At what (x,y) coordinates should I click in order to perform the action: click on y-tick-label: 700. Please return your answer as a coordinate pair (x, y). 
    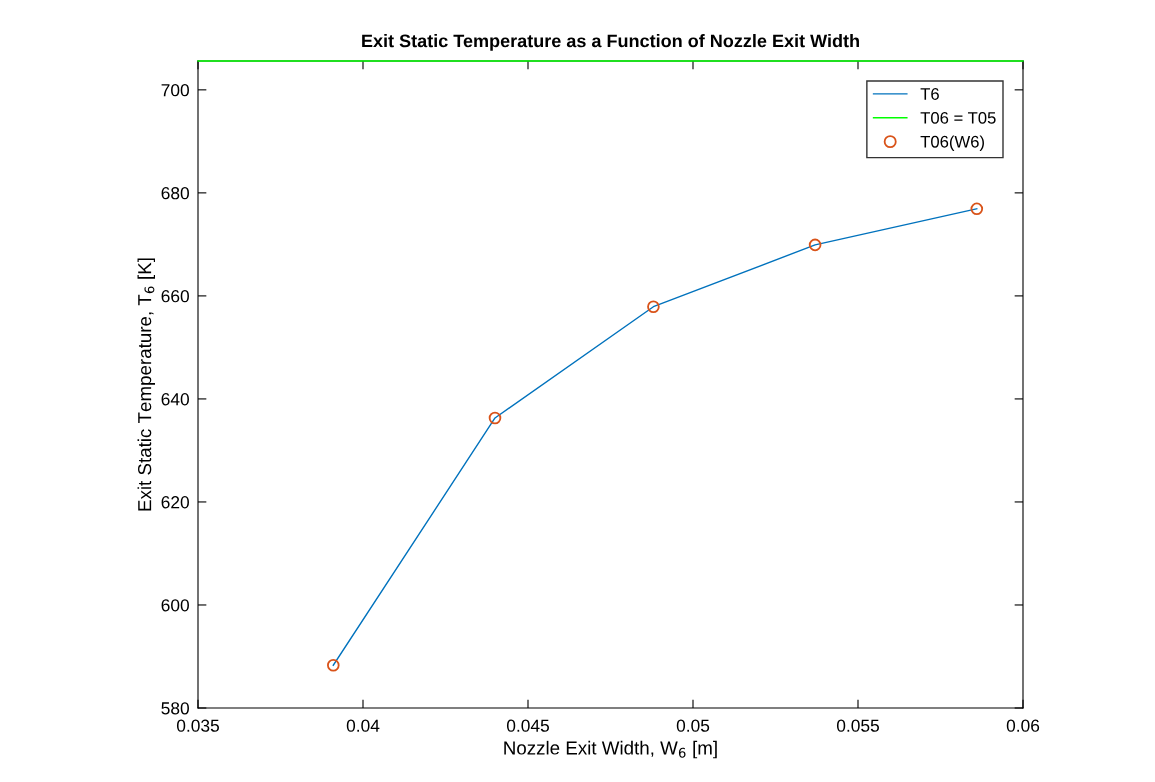
    Looking at the image, I should click on (175, 90).